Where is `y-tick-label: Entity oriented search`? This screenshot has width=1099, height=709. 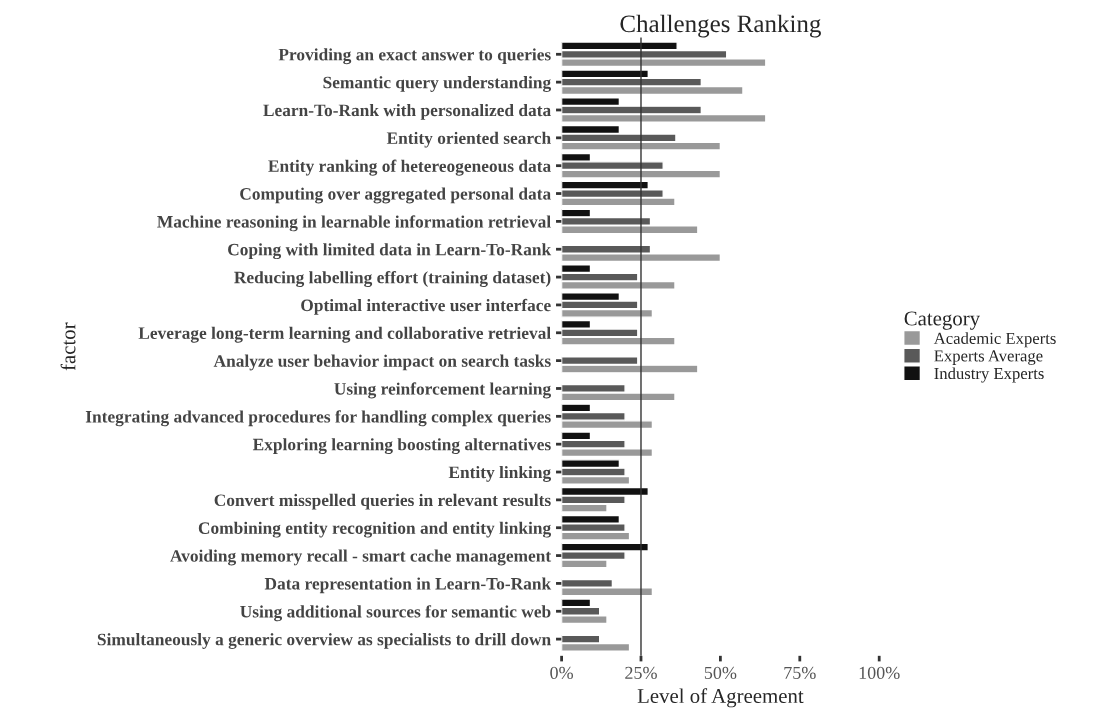 y-tick-label: Entity oriented search is located at coordinates (468, 139).